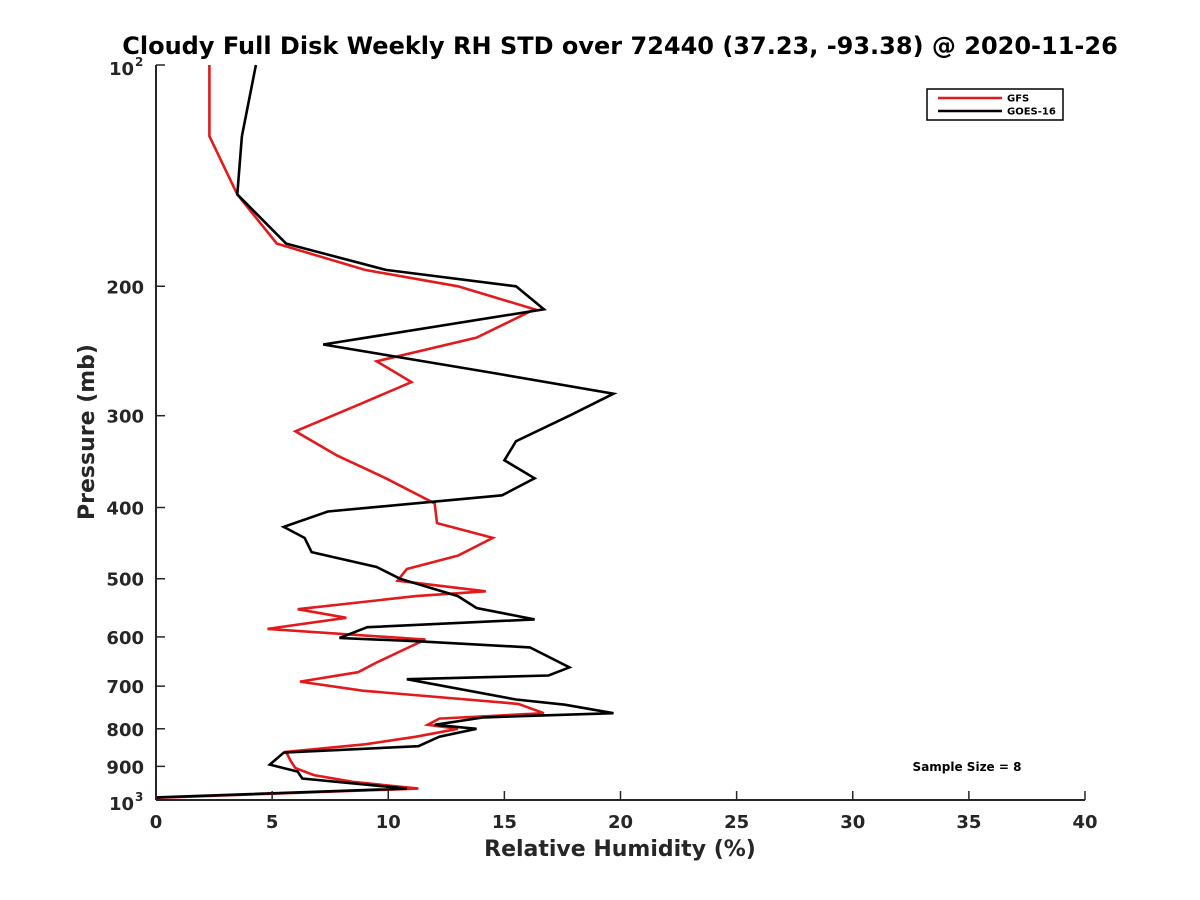  Describe the element at coordinates (139, 797) in the screenshot. I see `y-tick-exponent: 3` at that location.